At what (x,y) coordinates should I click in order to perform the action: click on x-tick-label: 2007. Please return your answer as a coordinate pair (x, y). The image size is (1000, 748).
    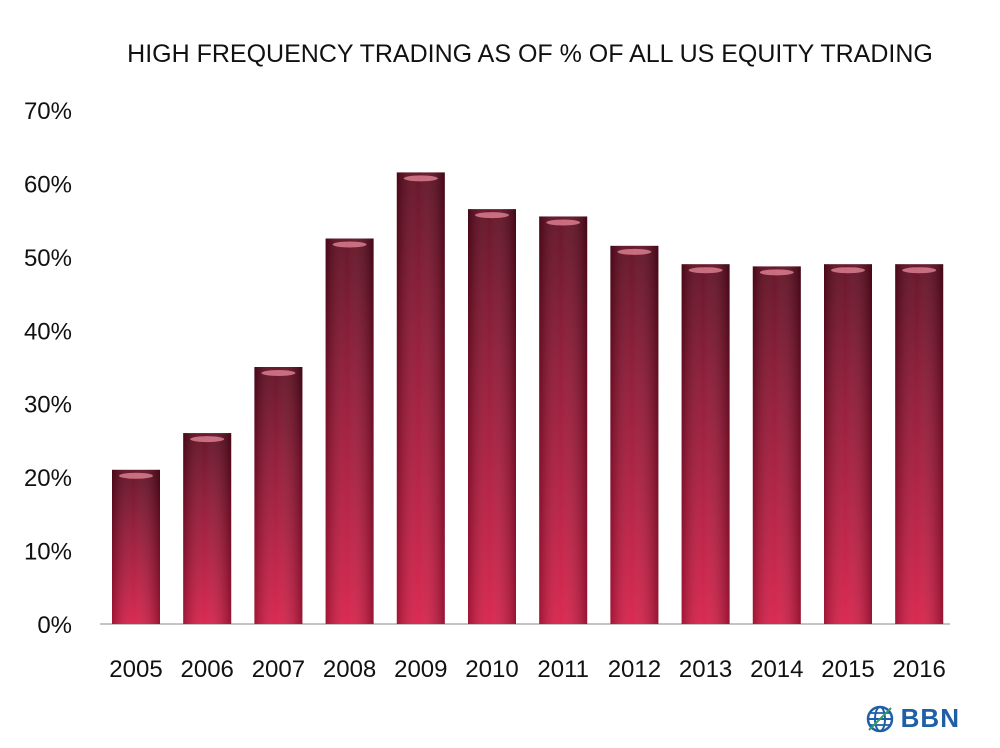
    Looking at the image, I should click on (278, 669).